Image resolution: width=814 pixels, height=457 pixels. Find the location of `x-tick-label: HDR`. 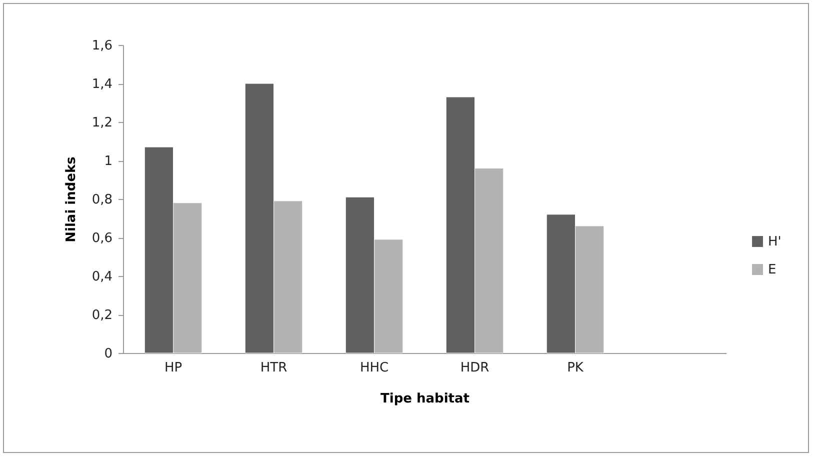

x-tick-label: HDR is located at coordinates (475, 368).